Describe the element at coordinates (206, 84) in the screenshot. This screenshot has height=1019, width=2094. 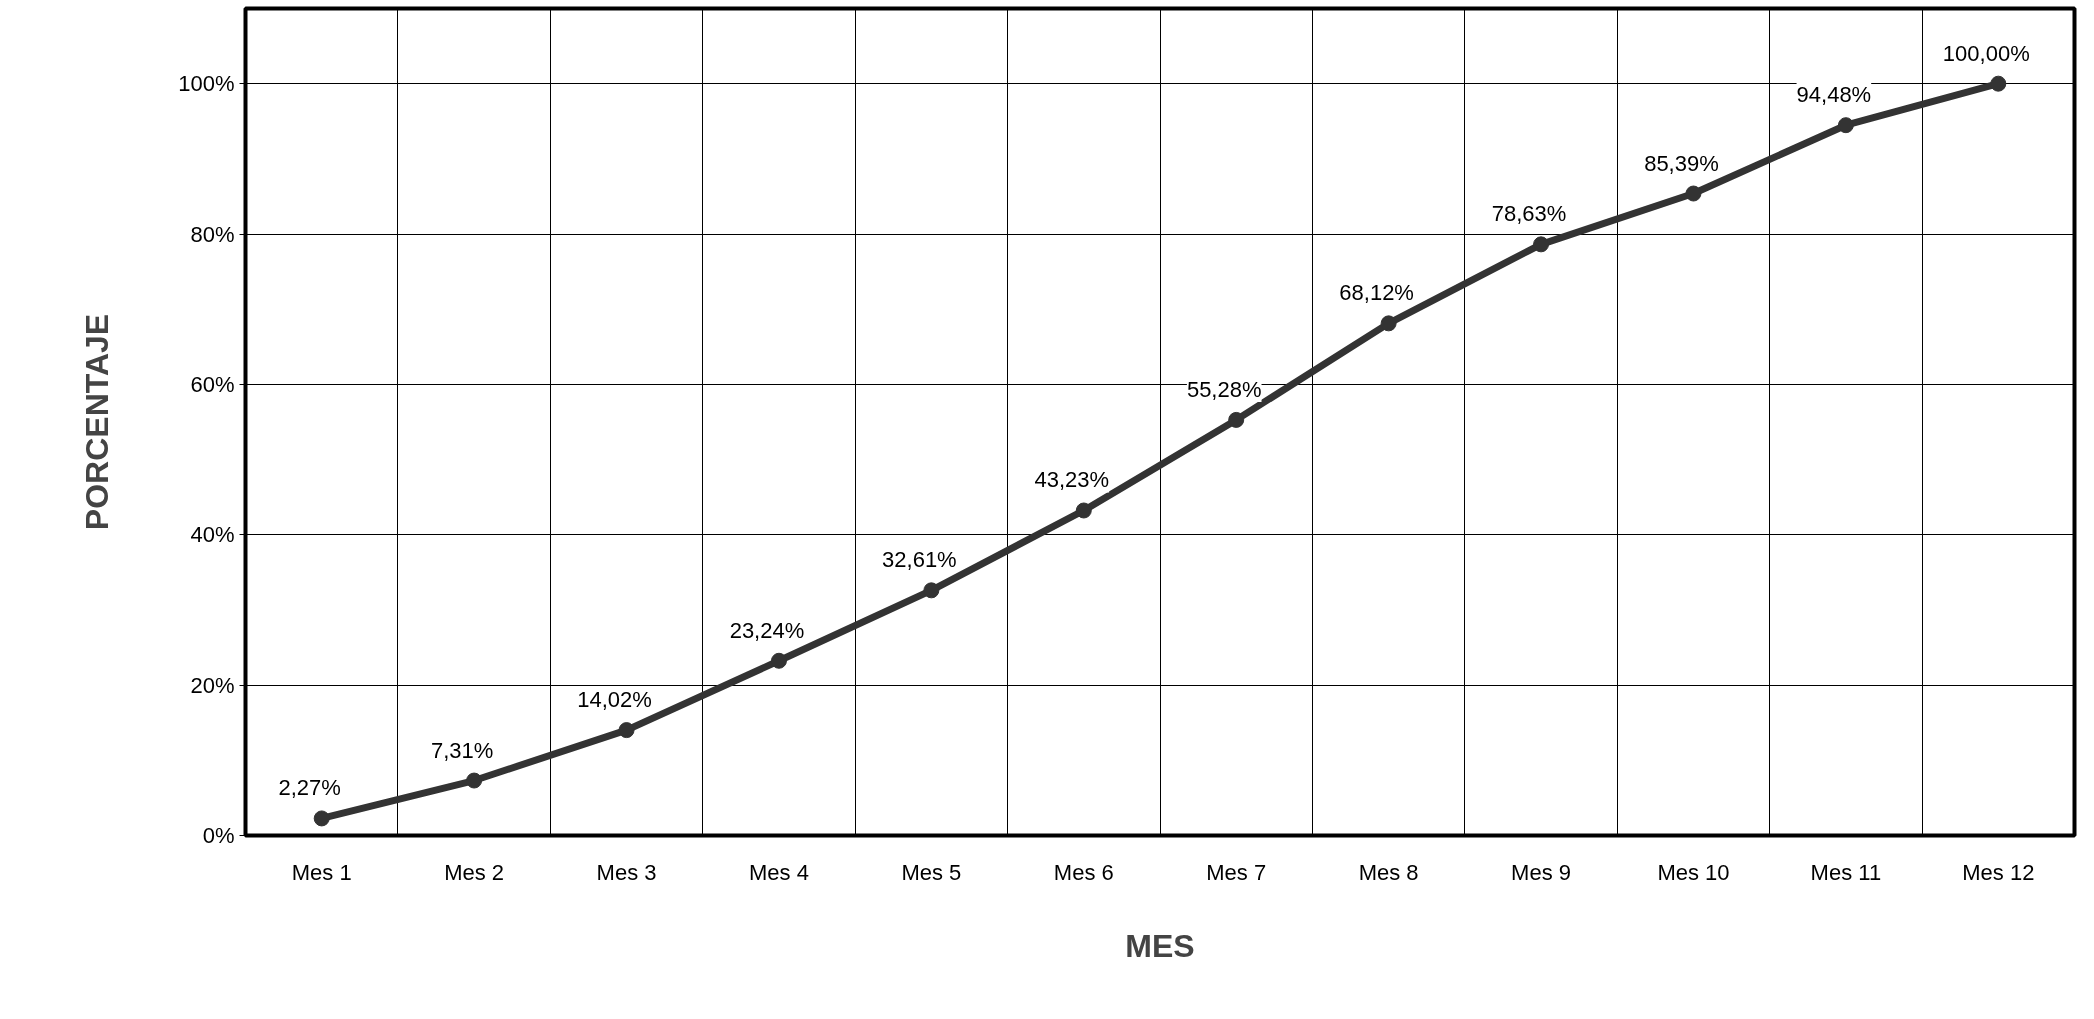
I see `y-tick-label: 100%` at that location.